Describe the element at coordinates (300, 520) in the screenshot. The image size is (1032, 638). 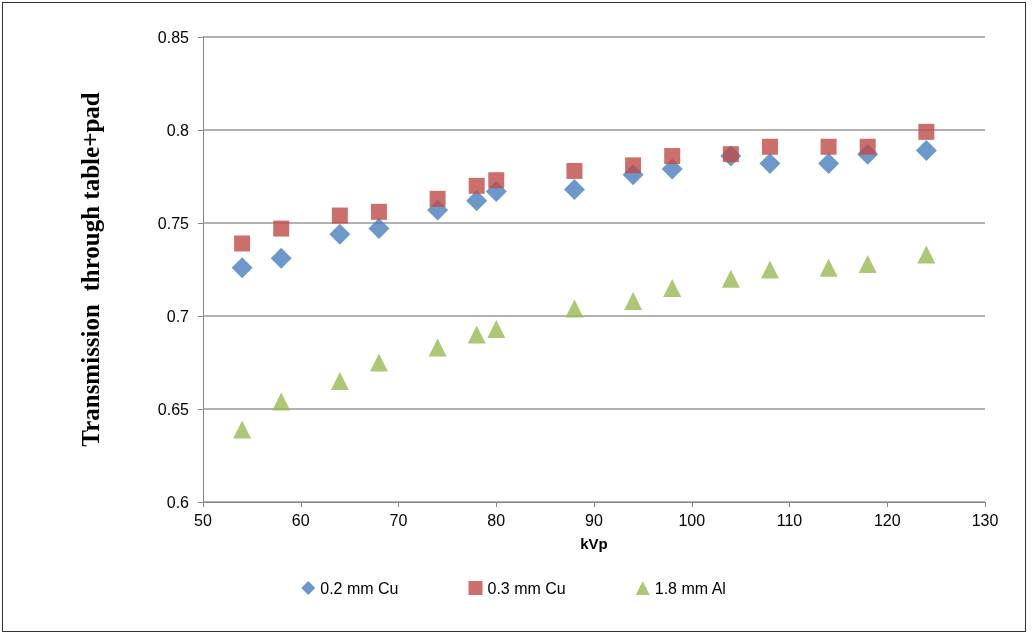
I see `x-tick-label: 60` at that location.